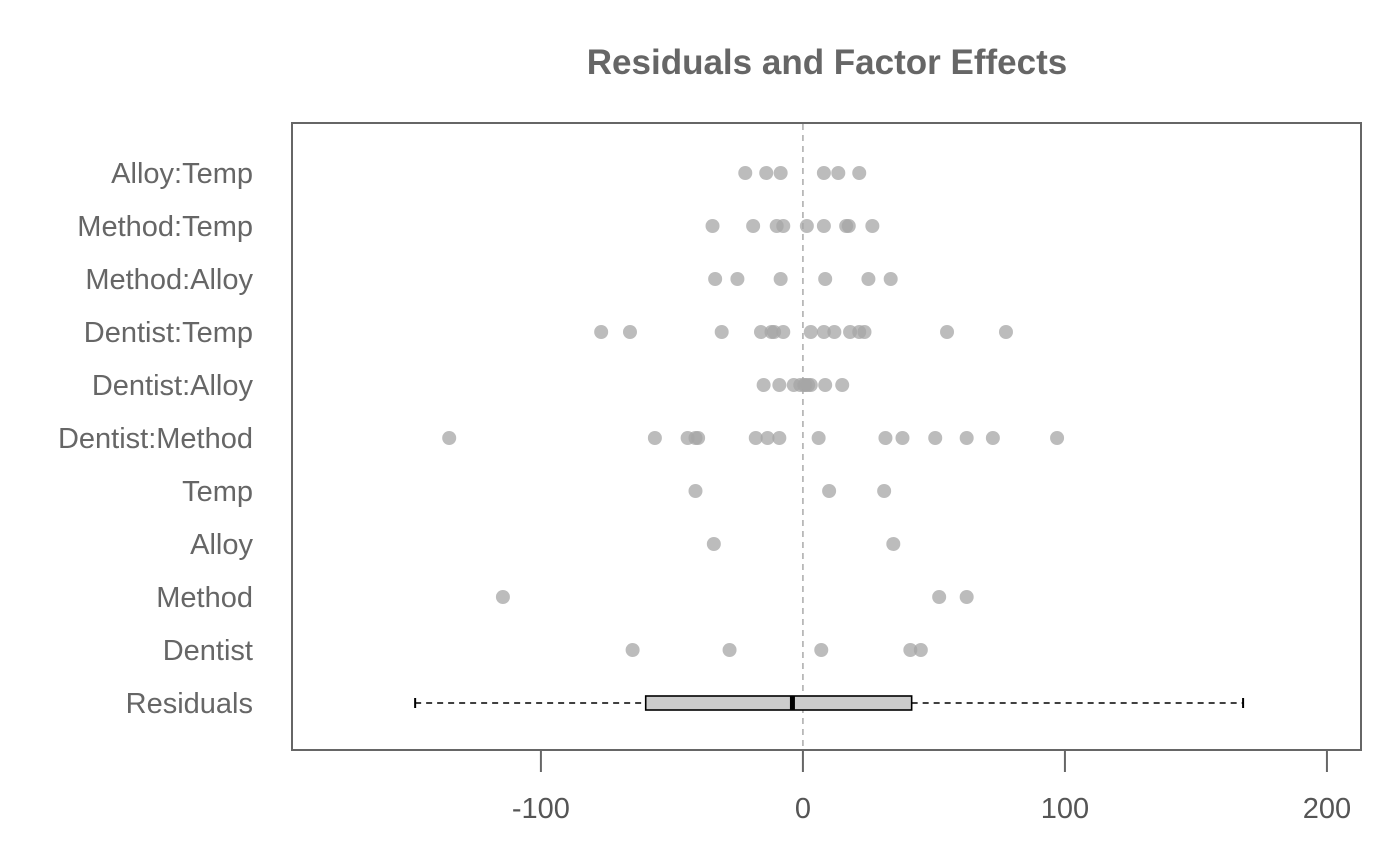 The height and width of the screenshot is (866, 1400). What do you see at coordinates (189, 704) in the screenshot?
I see `category-label-residuals: Residuals` at bounding box center [189, 704].